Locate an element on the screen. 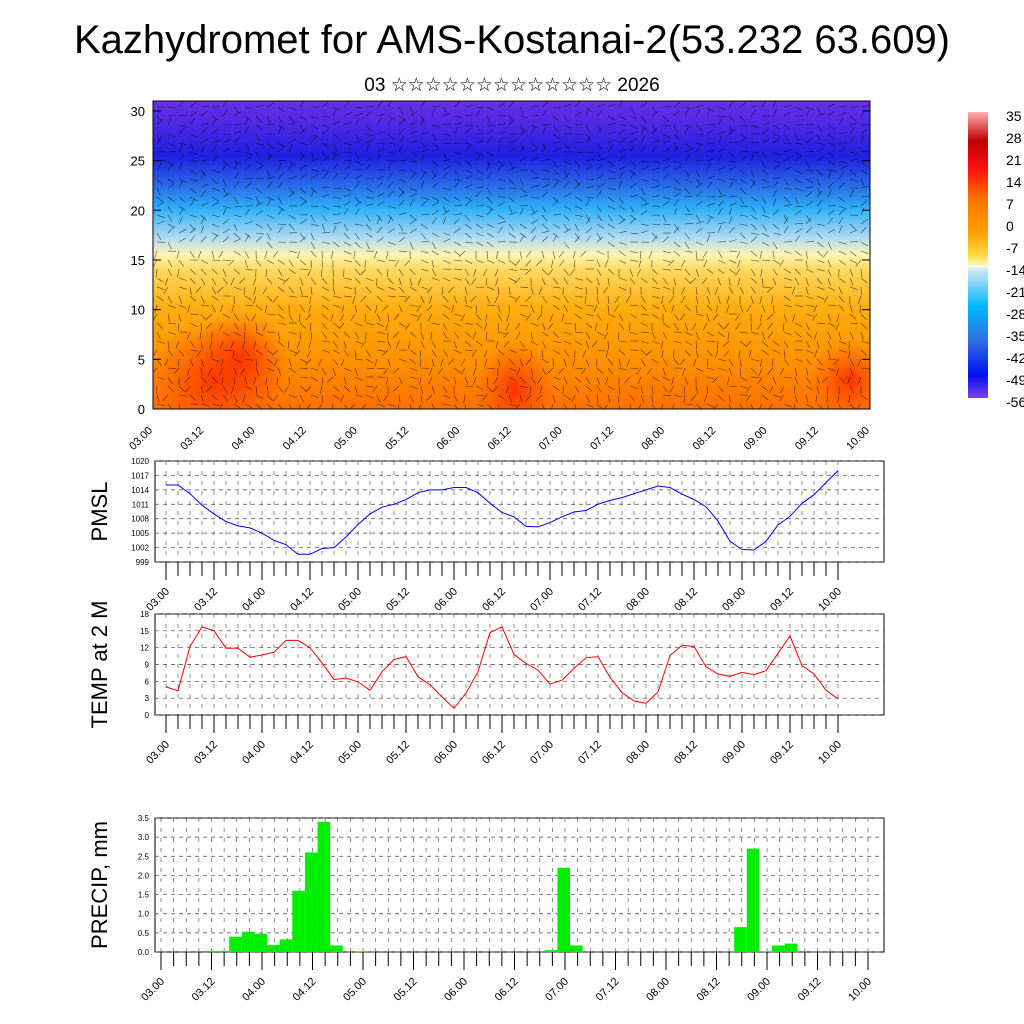  y-tick-label: 1017 is located at coordinates (140, 475).